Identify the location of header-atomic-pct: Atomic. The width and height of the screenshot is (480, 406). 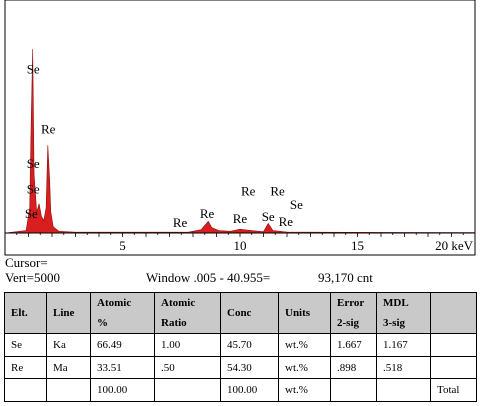
(122, 302).